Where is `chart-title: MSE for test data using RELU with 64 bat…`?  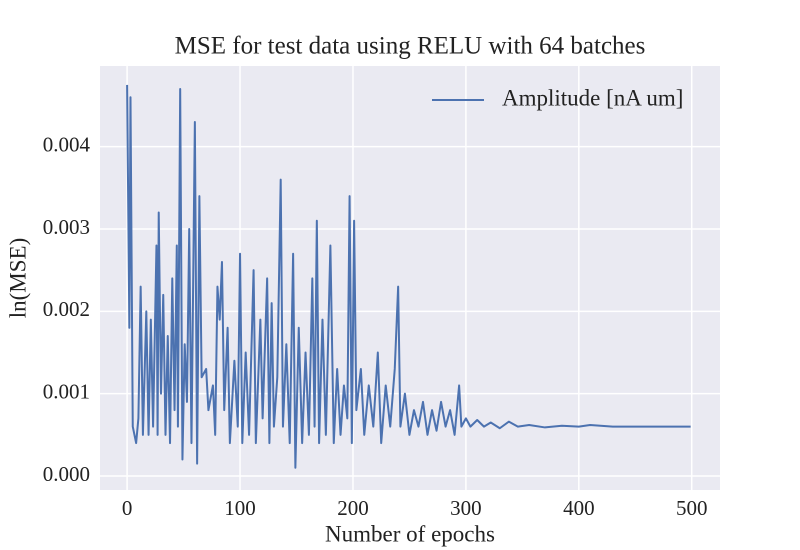
chart-title: MSE for test data using RELU with 64 bat… is located at coordinates (410, 46).